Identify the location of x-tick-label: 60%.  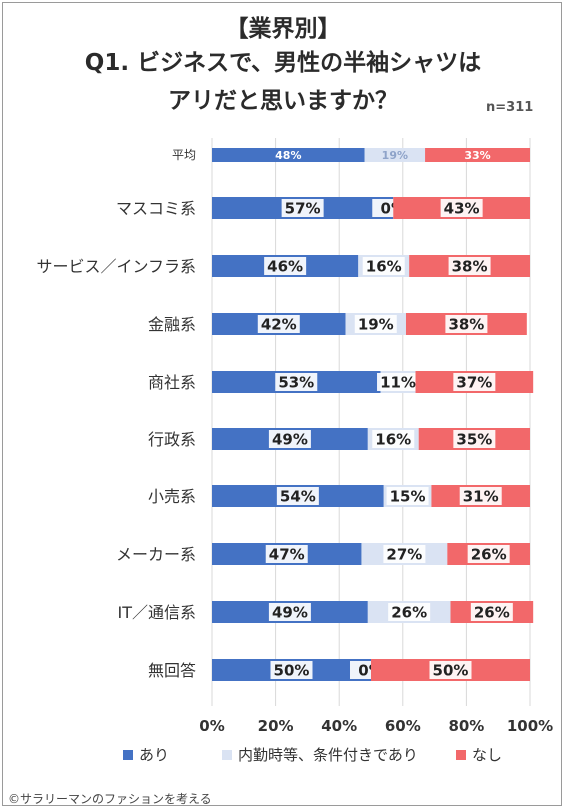
(403, 726).